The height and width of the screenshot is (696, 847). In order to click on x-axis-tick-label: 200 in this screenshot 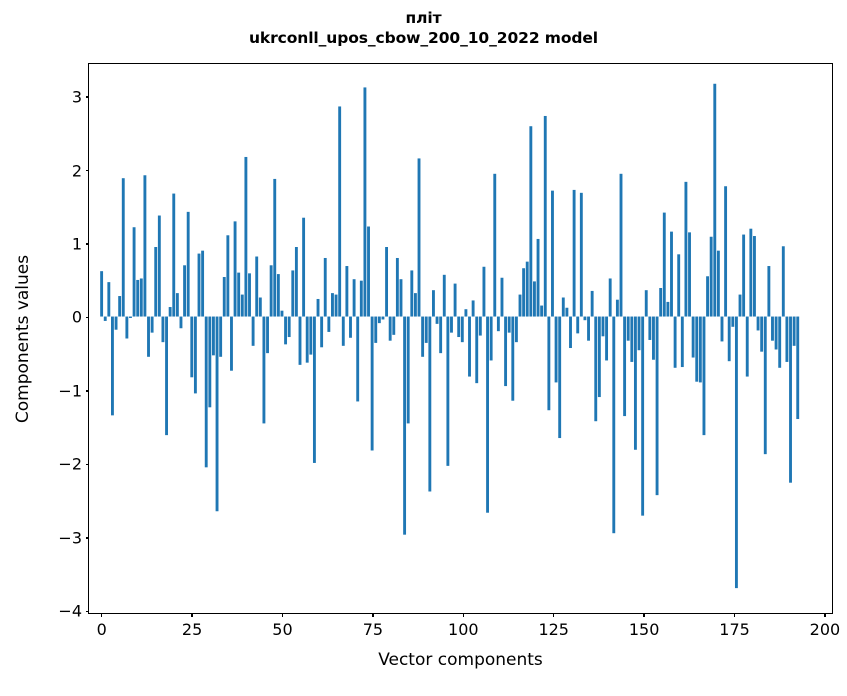, I will do `click(825, 629)`.